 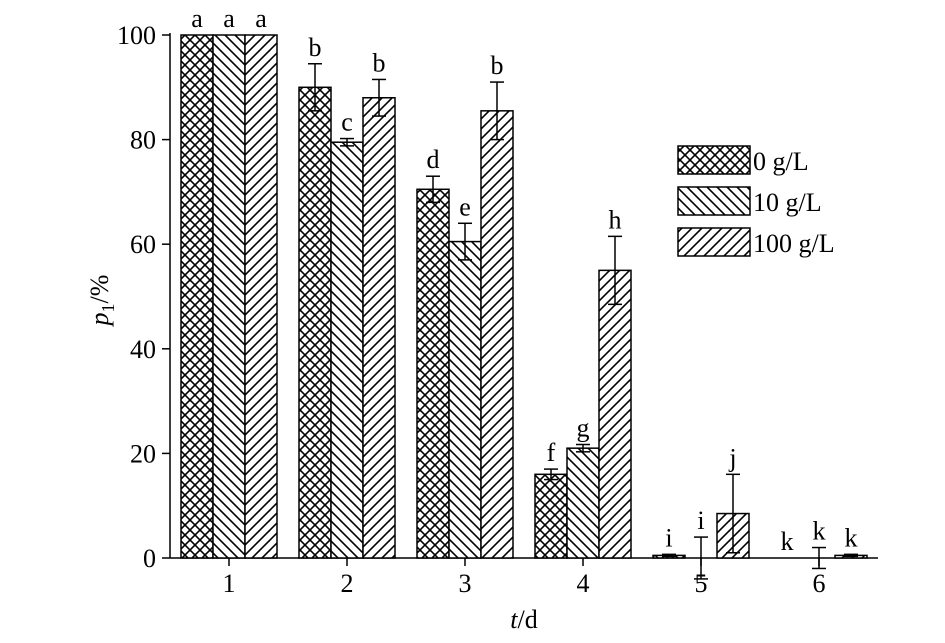 I want to click on x-tick-label: 3, so click(x=465, y=583).